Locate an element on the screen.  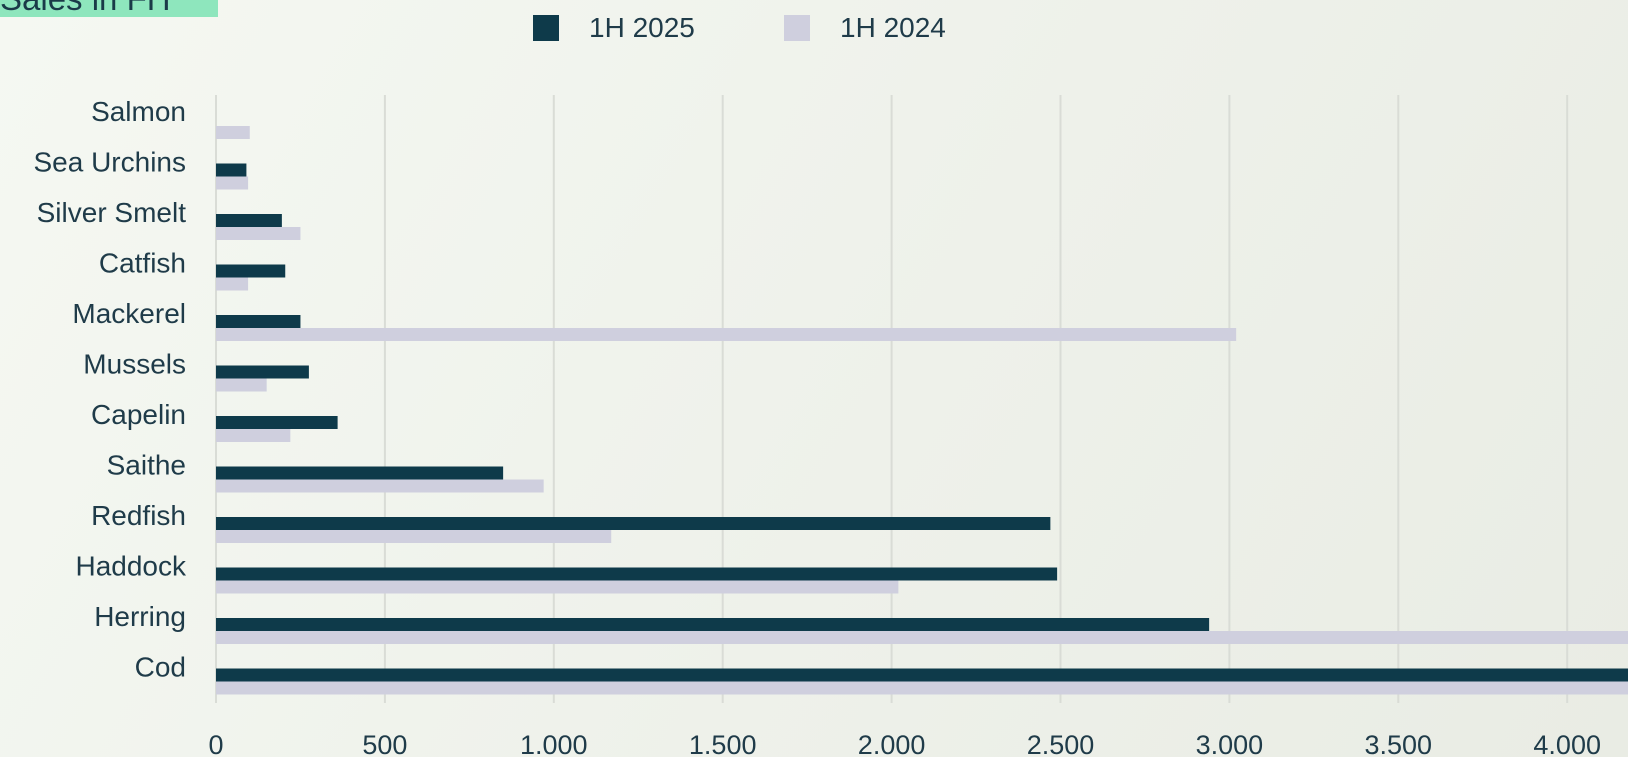
x-tick-label: 4.000 is located at coordinates (1567, 743).